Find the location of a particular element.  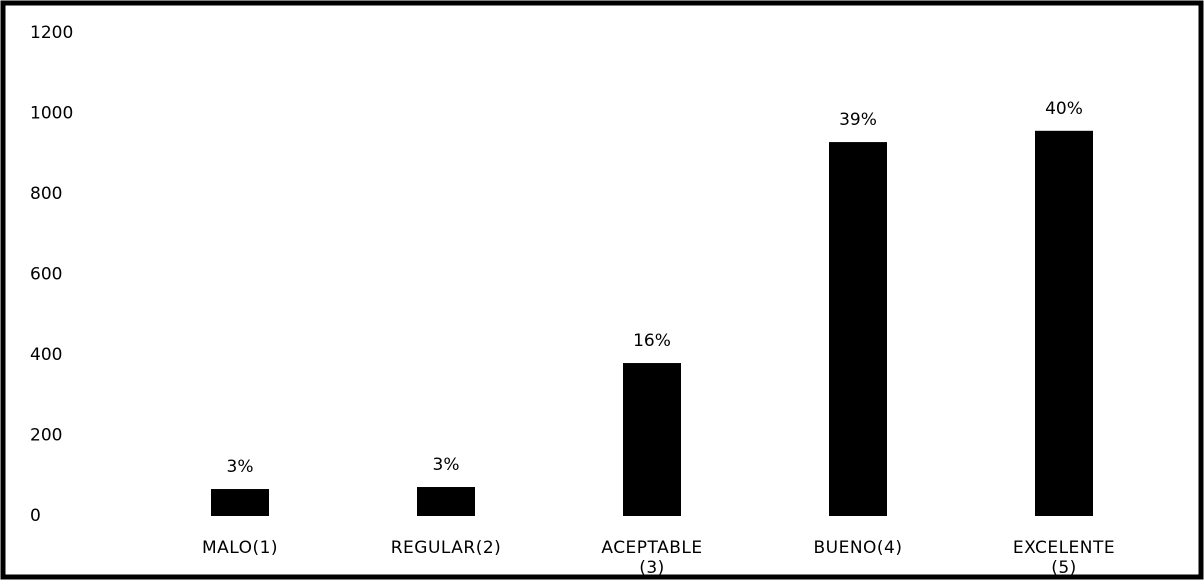

x-tick-label: BUENO(4) is located at coordinates (858, 548).